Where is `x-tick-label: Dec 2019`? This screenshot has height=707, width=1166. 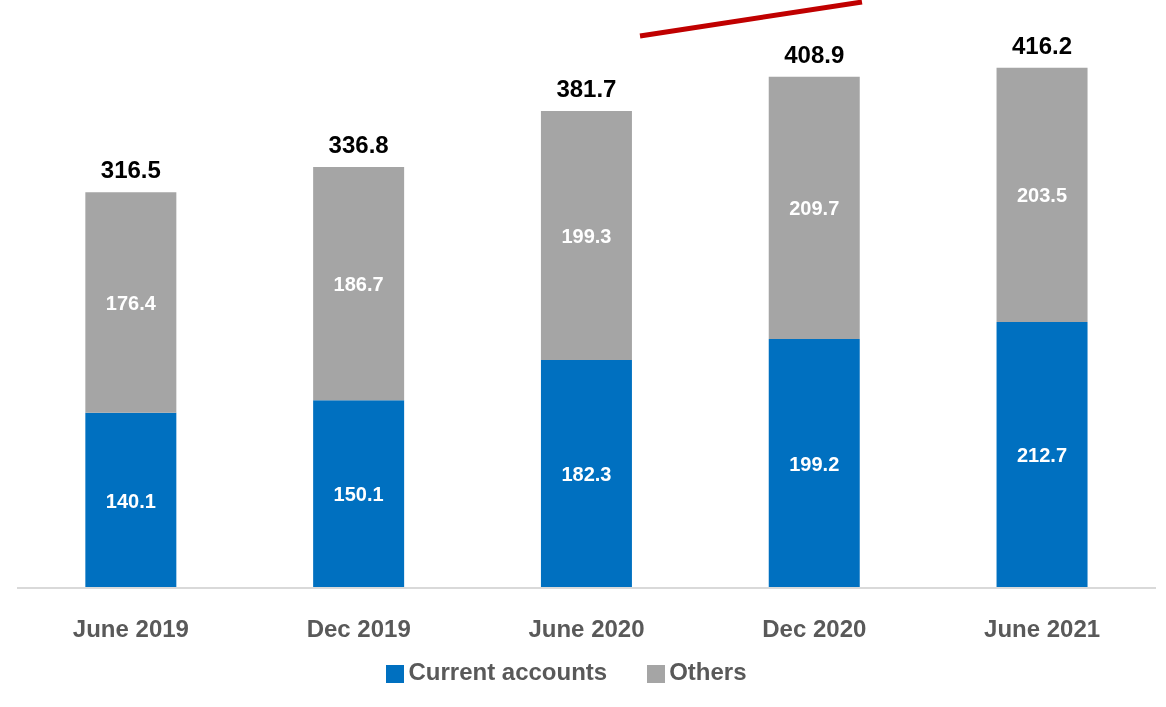 x-tick-label: Dec 2019 is located at coordinates (358, 629).